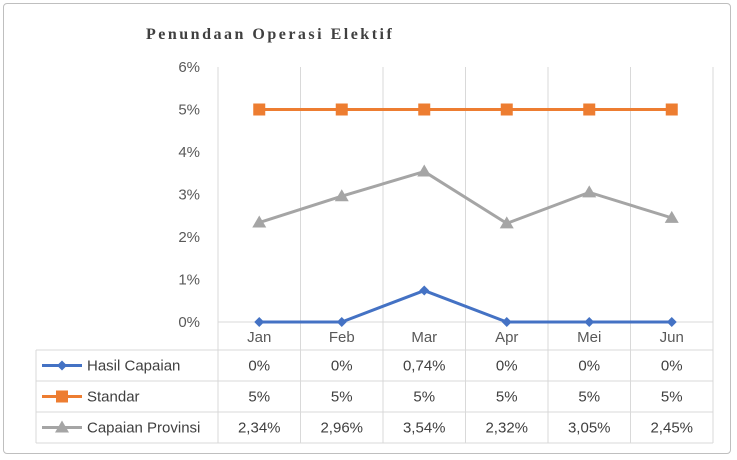 The width and height of the screenshot is (737, 460). What do you see at coordinates (189, 67) in the screenshot?
I see `y-tick-label: 6%` at bounding box center [189, 67].